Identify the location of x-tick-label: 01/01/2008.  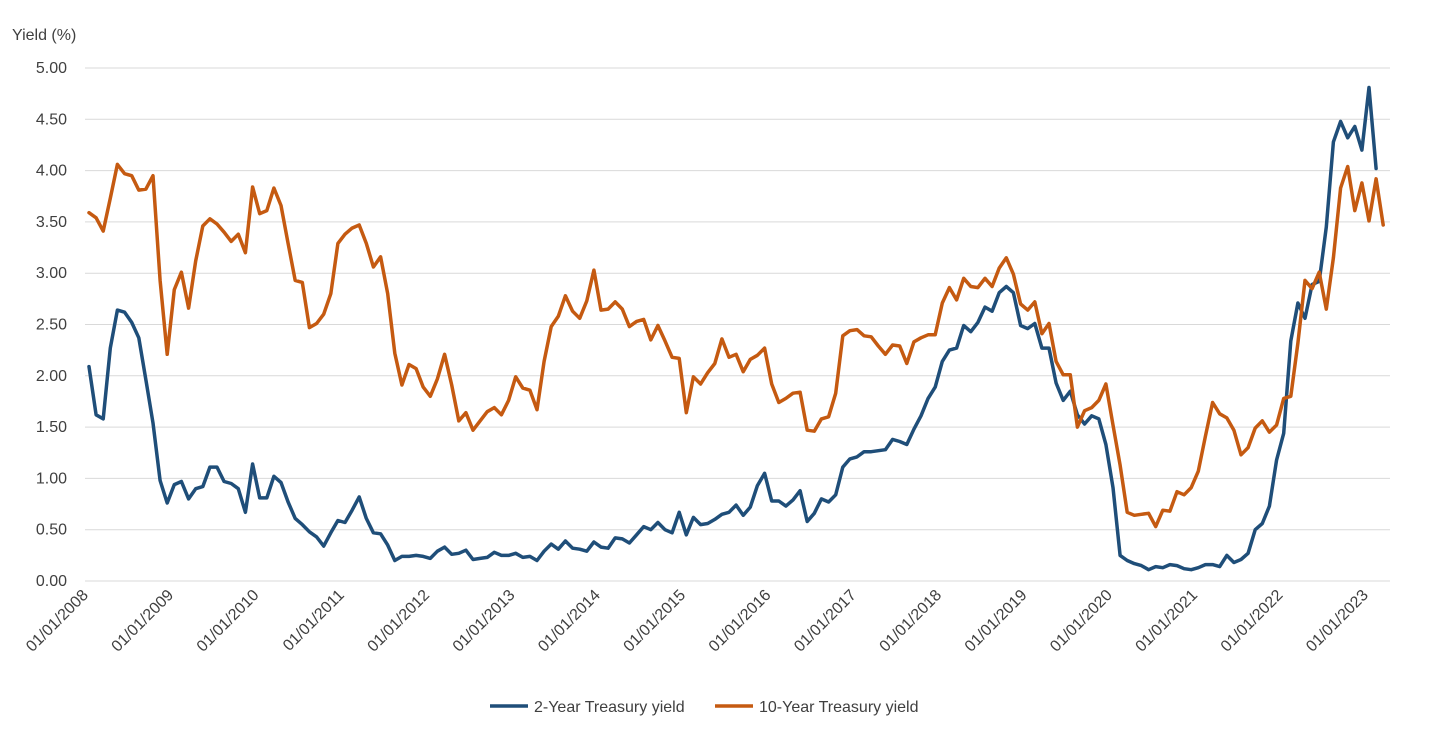
(57, 621).